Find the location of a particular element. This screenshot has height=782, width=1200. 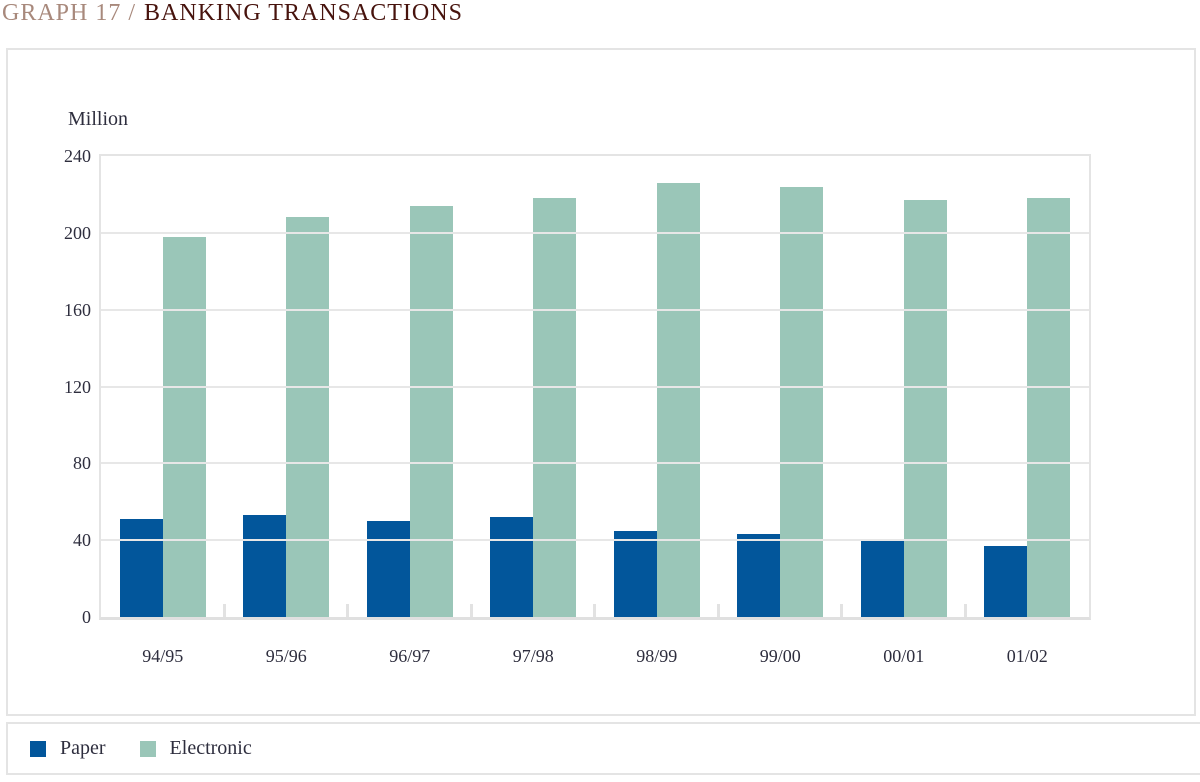

legend-label-paper: Paper is located at coordinates (83, 748).